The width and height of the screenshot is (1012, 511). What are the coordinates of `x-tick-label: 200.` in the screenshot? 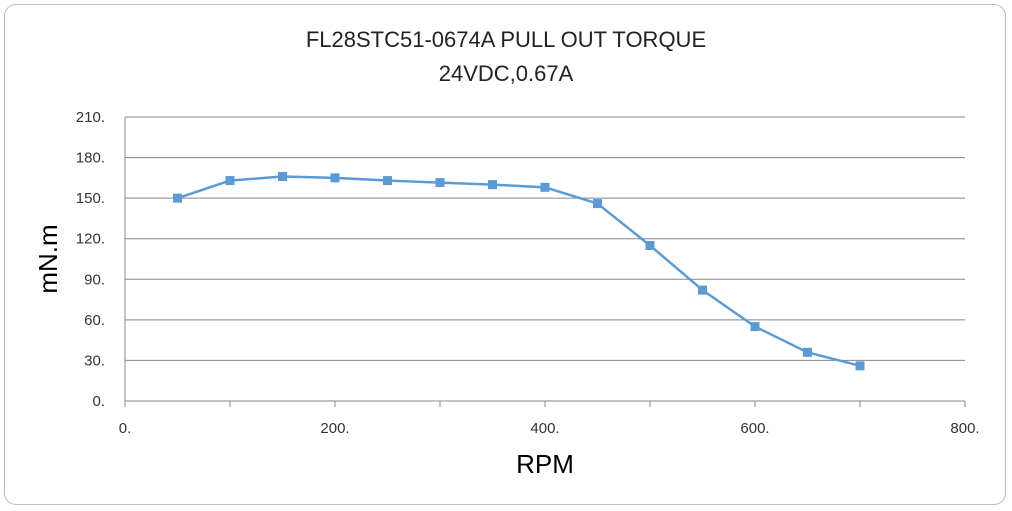 It's located at (334, 428).